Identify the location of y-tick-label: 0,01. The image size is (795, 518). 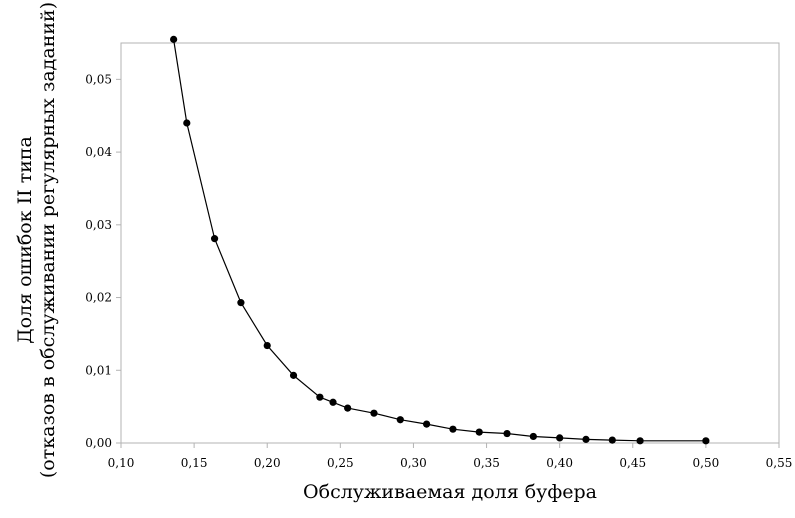
(98, 370).